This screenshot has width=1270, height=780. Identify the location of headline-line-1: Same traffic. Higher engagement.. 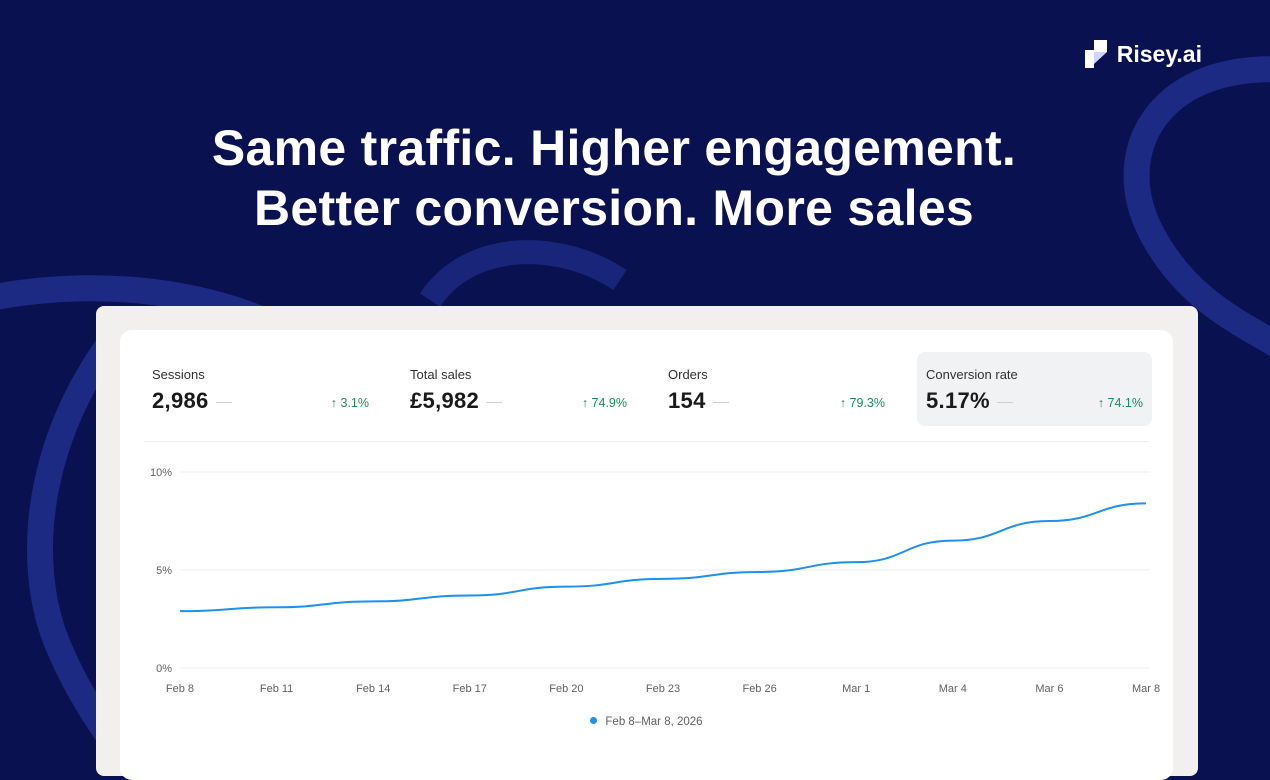
(614, 148).